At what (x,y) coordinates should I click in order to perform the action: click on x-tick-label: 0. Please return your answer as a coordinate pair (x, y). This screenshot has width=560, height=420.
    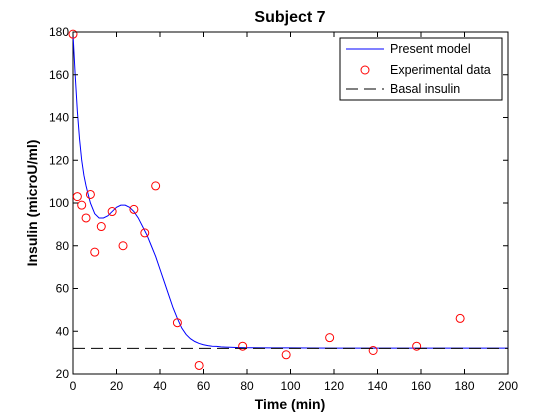
    Looking at the image, I should click on (73, 386).